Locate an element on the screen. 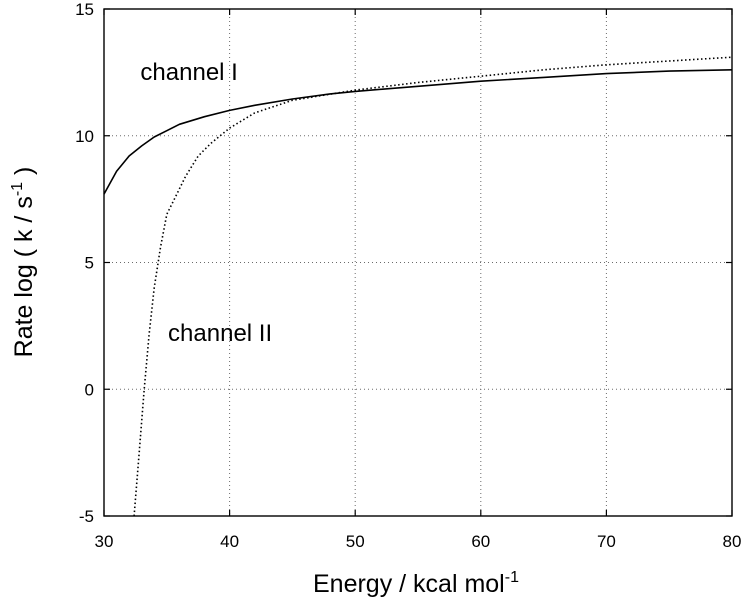 The height and width of the screenshot is (599, 742). annotation-label-2: channel II is located at coordinates (220, 333).